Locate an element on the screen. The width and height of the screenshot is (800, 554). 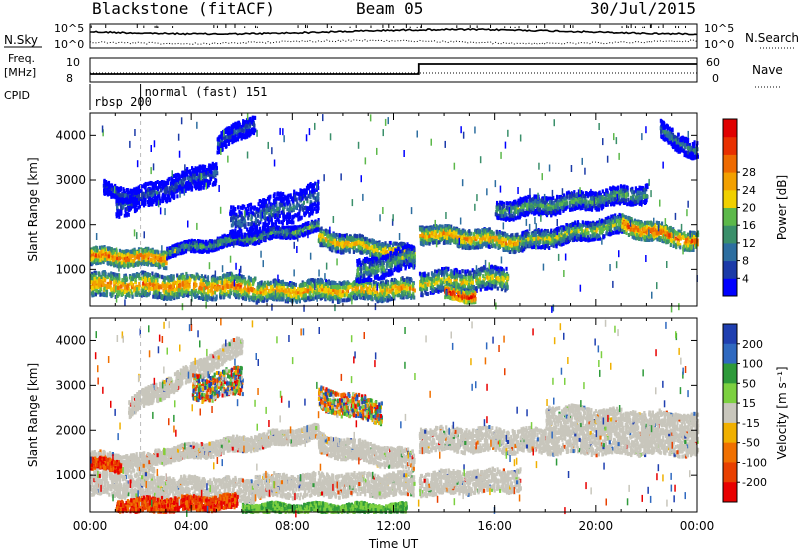
nave-line is located at coordinates (393, 69).